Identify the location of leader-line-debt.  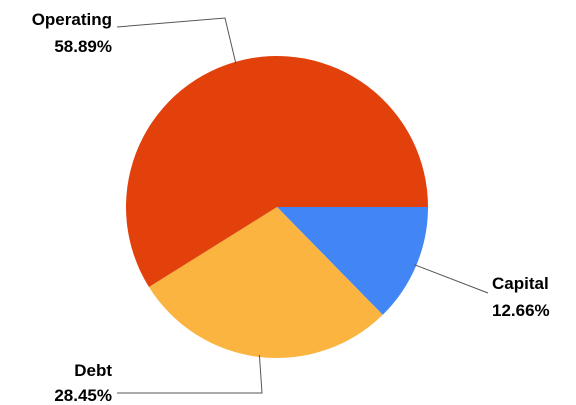
(190, 374).